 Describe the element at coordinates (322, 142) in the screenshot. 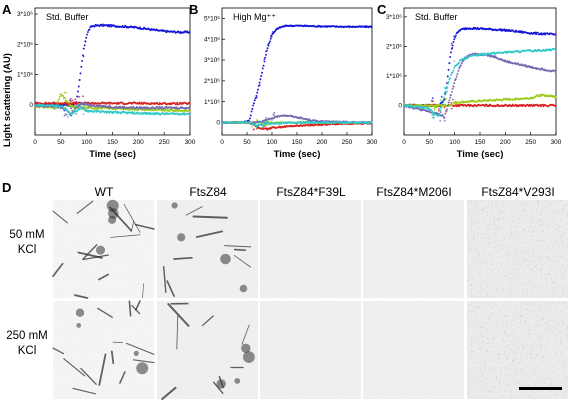

I see `x-tick-label-b-4: 200` at that location.